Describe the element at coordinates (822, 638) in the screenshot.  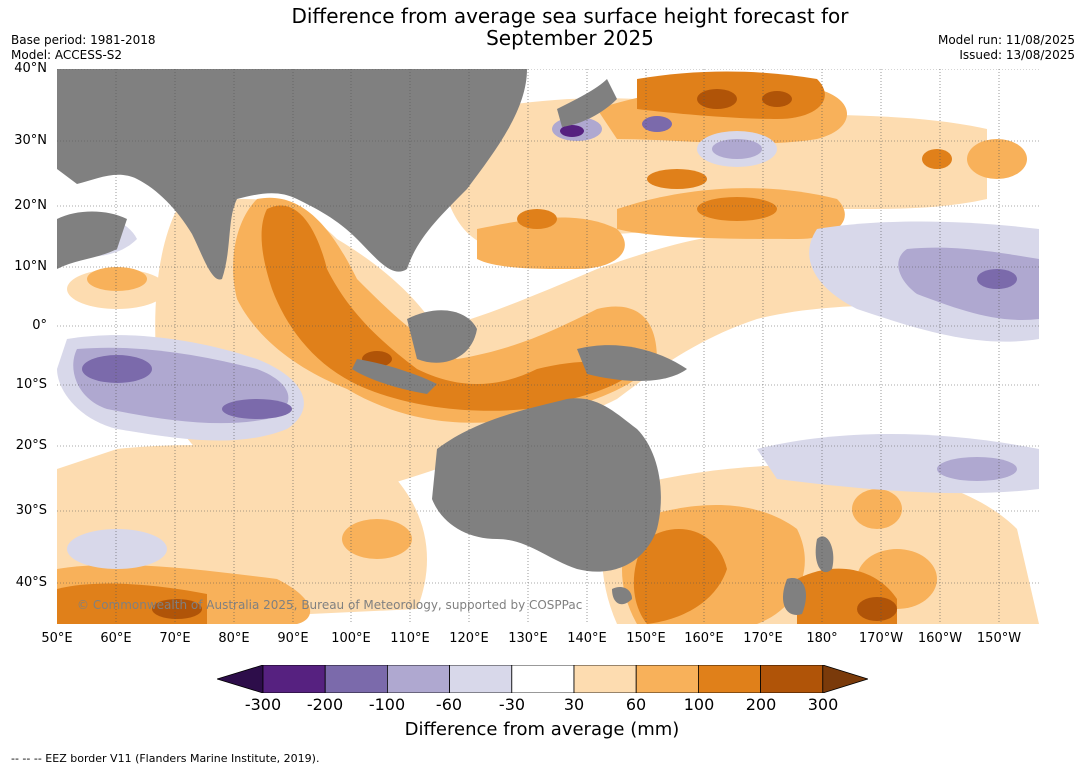
I see `lon-label: 180°` at that location.